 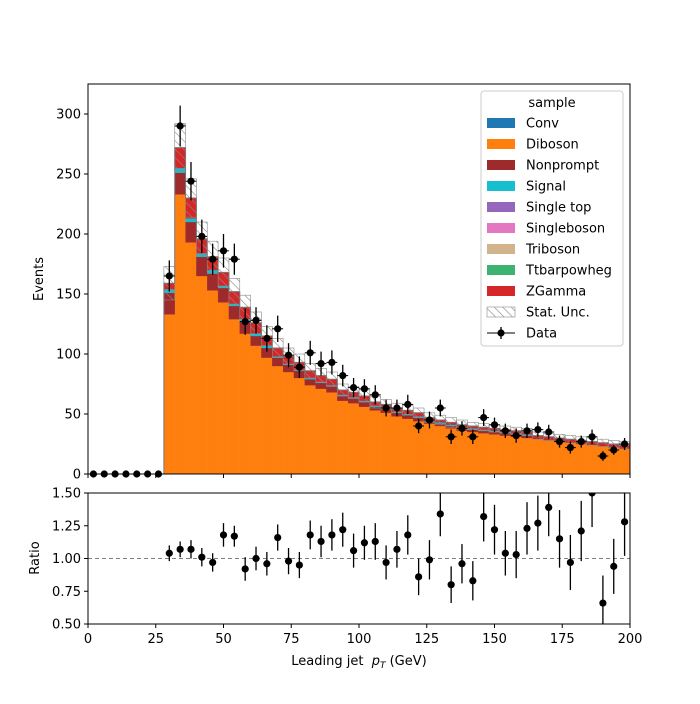 What do you see at coordinates (66, 559) in the screenshot?
I see `ratio-y-tick-label: 1.00` at bounding box center [66, 559].